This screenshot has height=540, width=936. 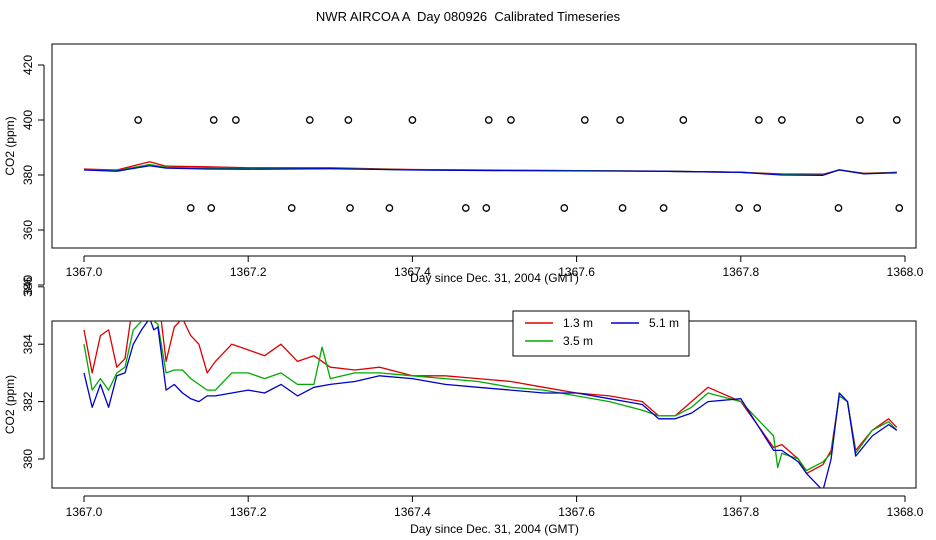 What do you see at coordinates (28, 344) in the screenshot?
I see `y-tick-label: 384` at bounding box center [28, 344].